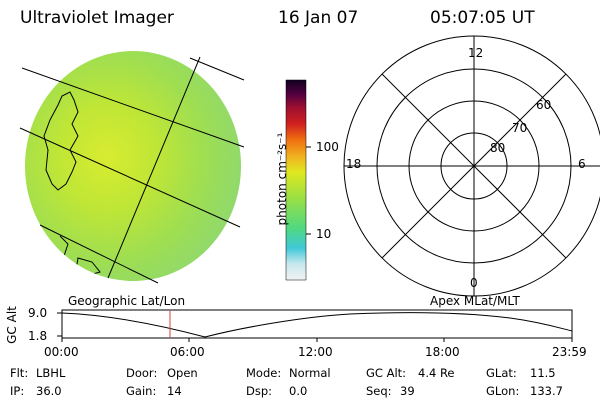 The height and width of the screenshot is (400, 600). What do you see at coordinates (61, 352) in the screenshot?
I see `alt-xtick-0000: 00:00` at bounding box center [61, 352].